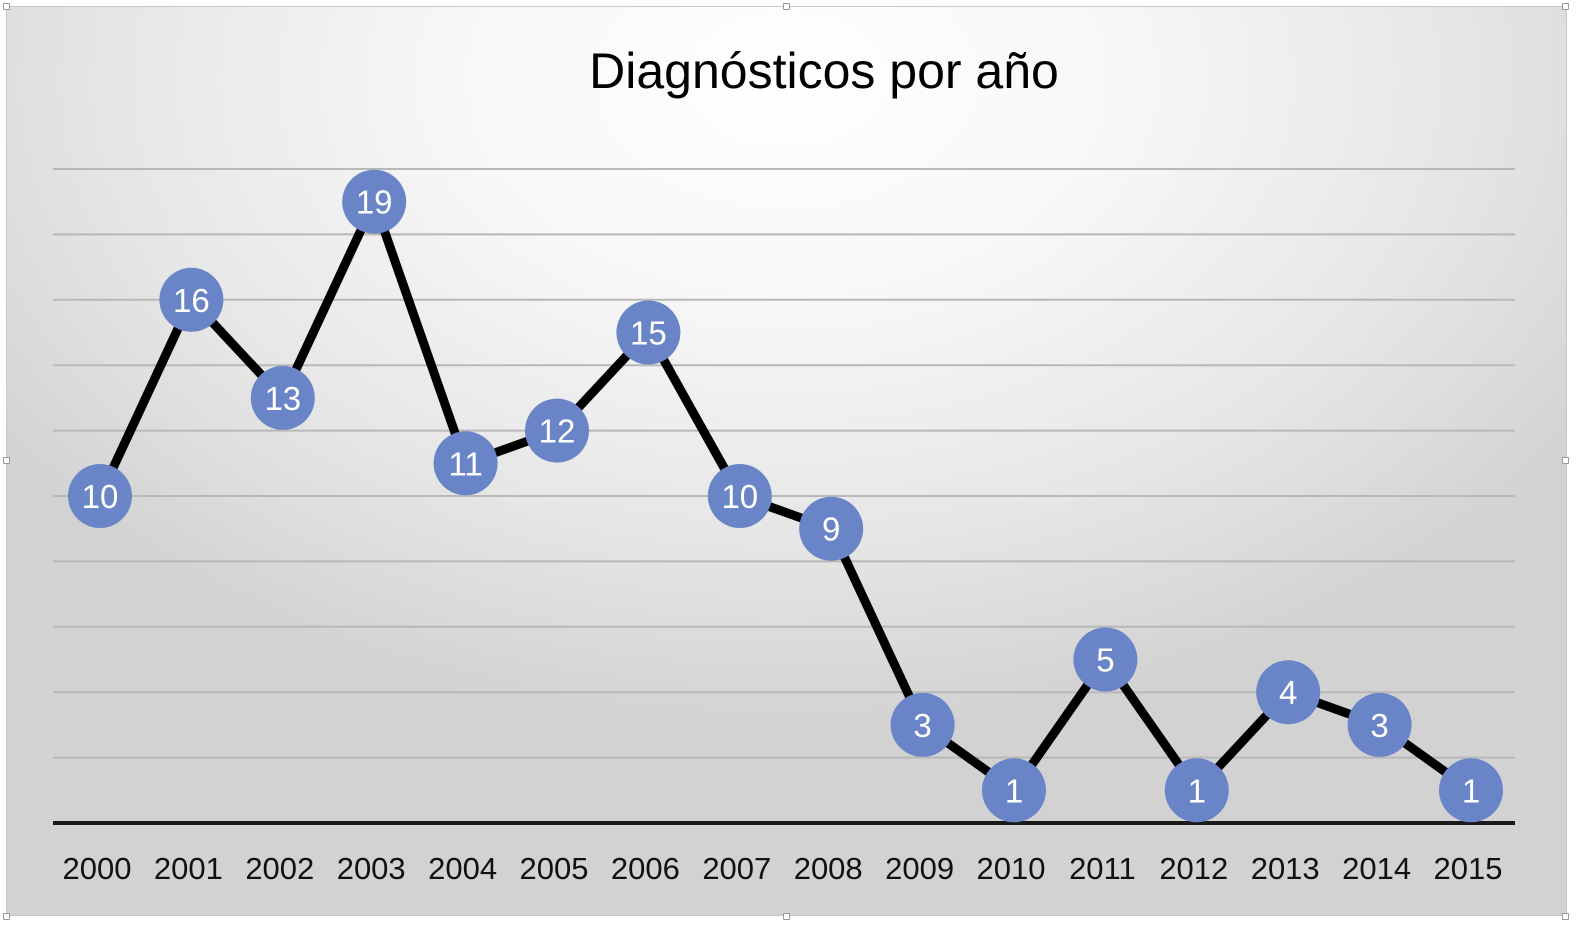 The image size is (1583, 929). What do you see at coordinates (828, 868) in the screenshot?
I see `x-tick-label-2008: 2008` at bounding box center [828, 868].